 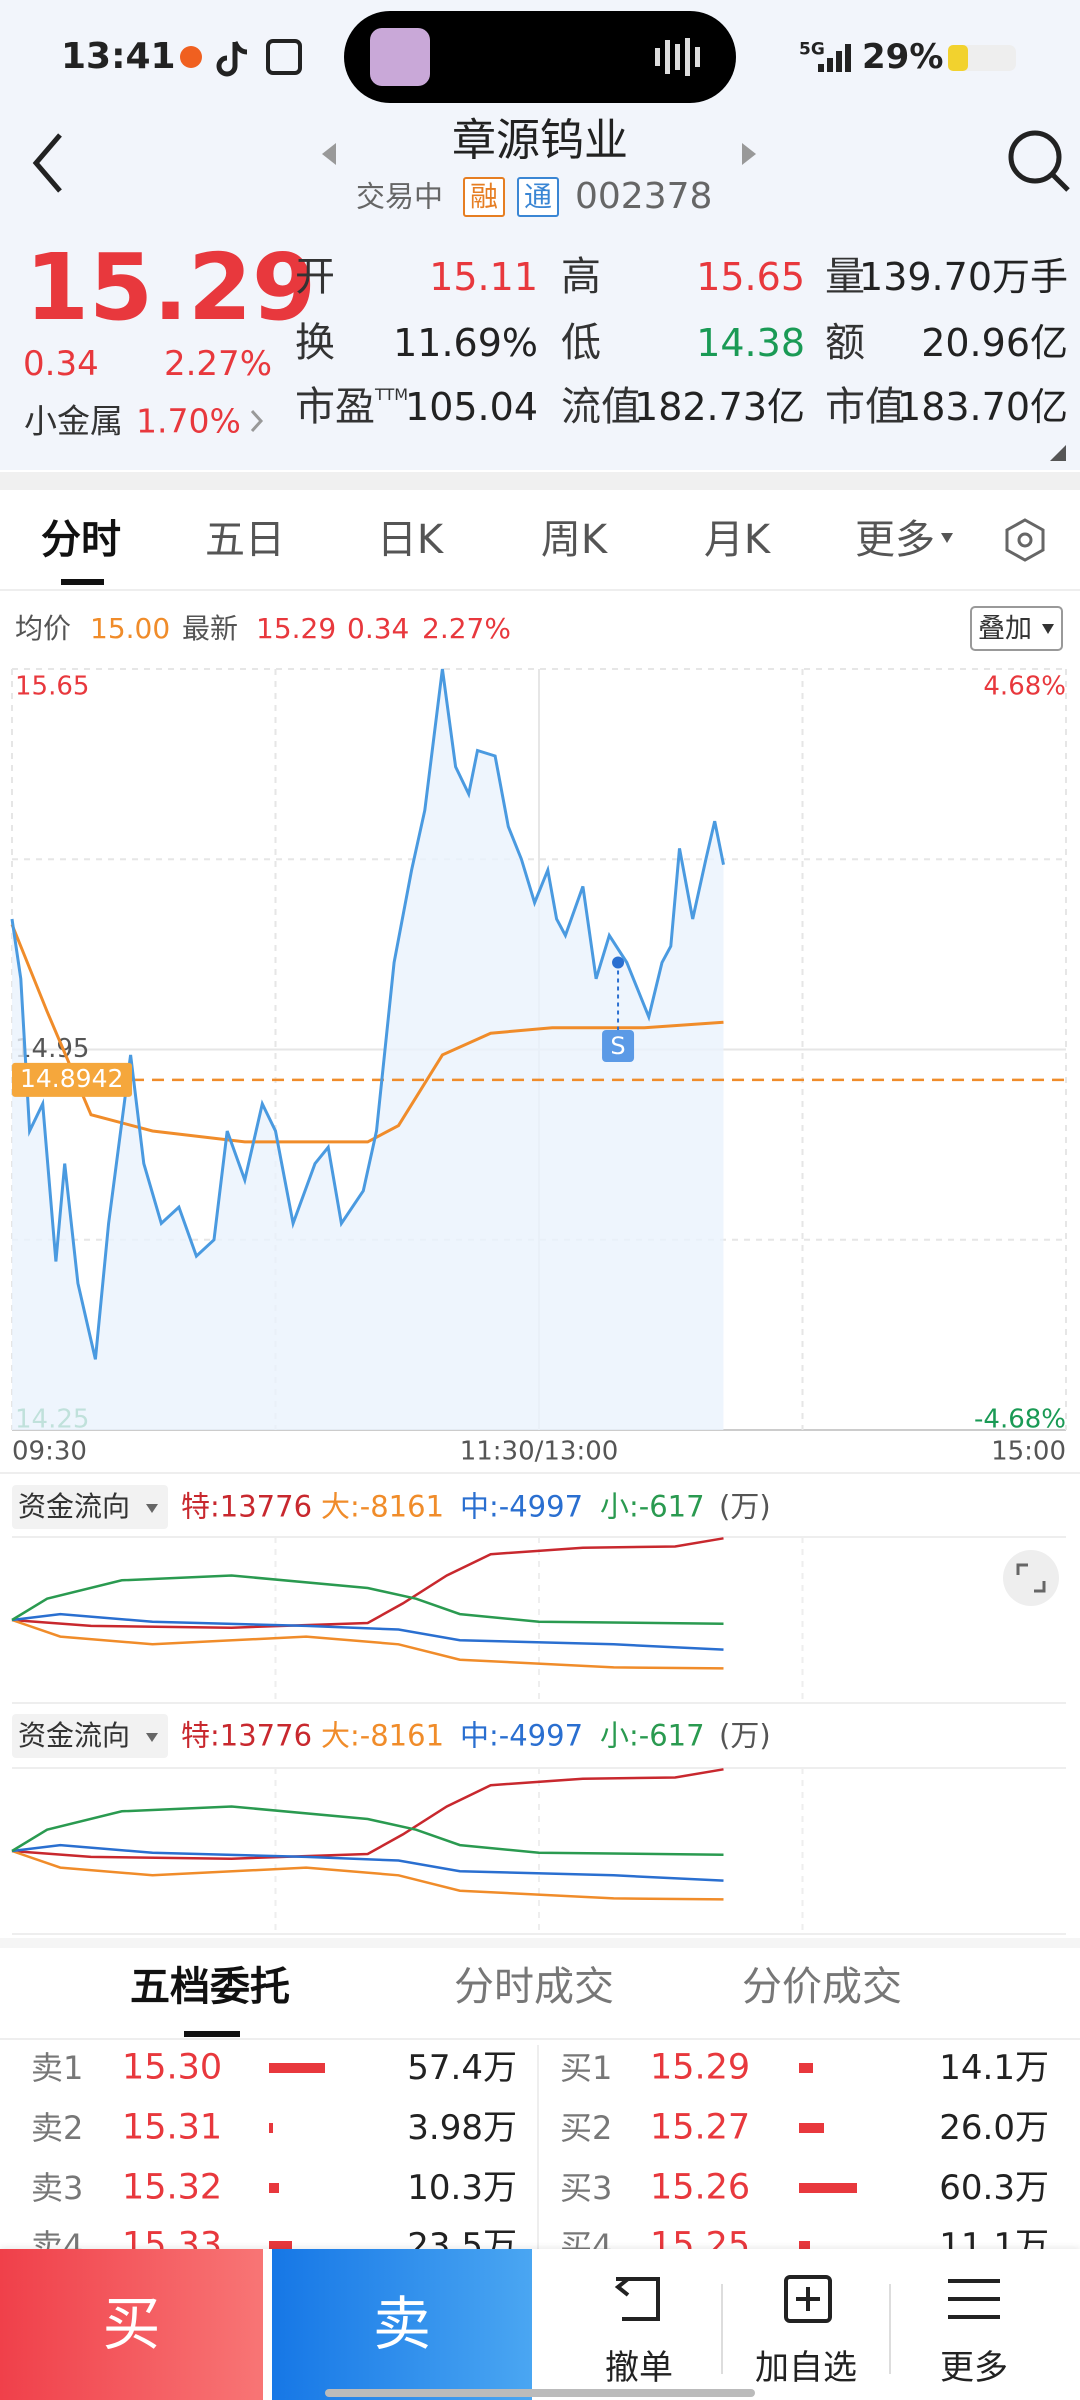 What do you see at coordinates (750, 277) in the screenshot?
I see `stat-value: 15.65` at bounding box center [750, 277].